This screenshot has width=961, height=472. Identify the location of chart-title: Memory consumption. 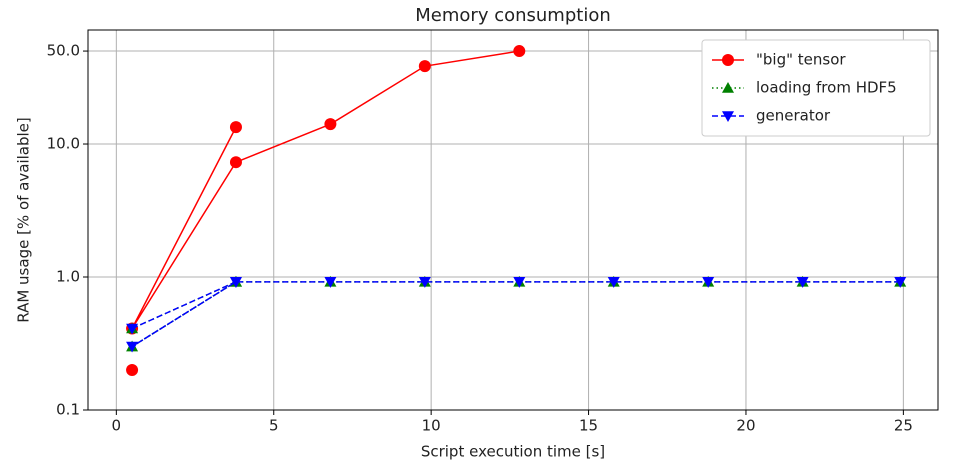
(512, 15).